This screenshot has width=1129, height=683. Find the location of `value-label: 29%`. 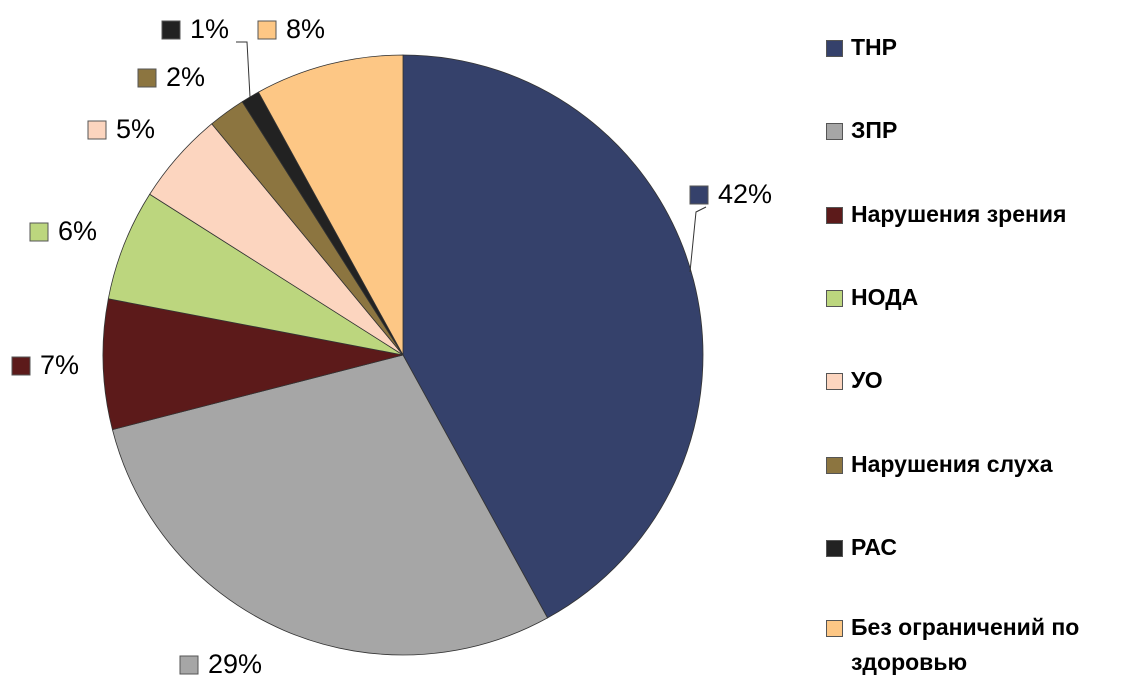

value-label: 29% is located at coordinates (235, 664).